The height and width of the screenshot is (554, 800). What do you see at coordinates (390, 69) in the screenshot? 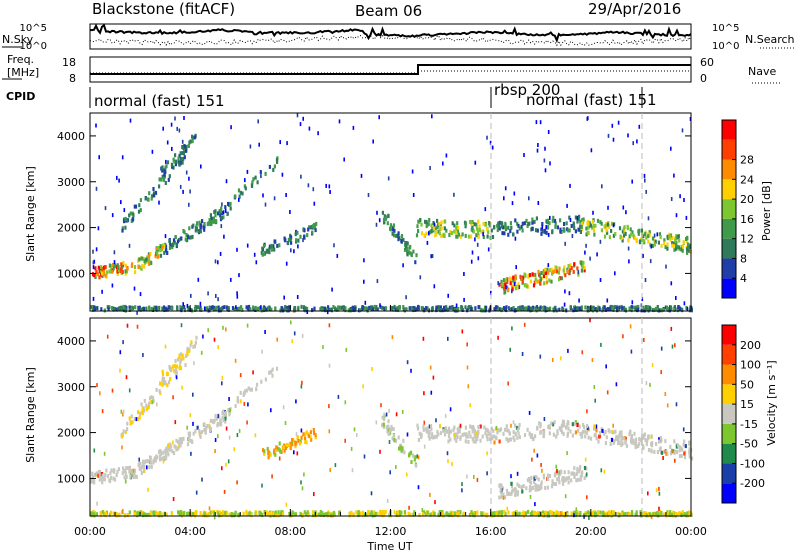
I see `freq-line` at bounding box center [390, 69].